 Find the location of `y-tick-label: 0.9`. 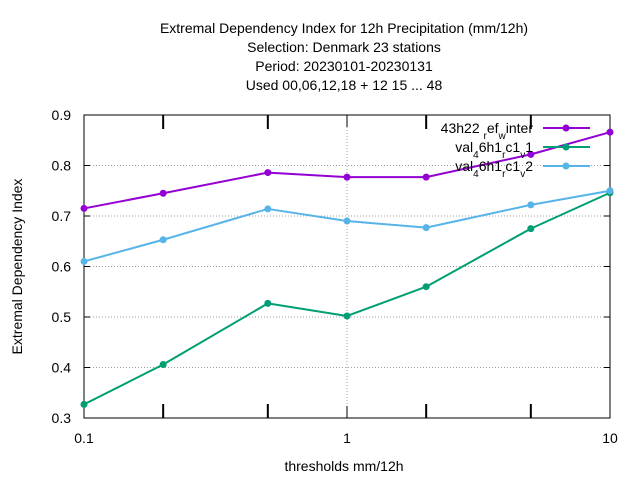

y-tick-label: 0.9 is located at coordinates (62, 115).